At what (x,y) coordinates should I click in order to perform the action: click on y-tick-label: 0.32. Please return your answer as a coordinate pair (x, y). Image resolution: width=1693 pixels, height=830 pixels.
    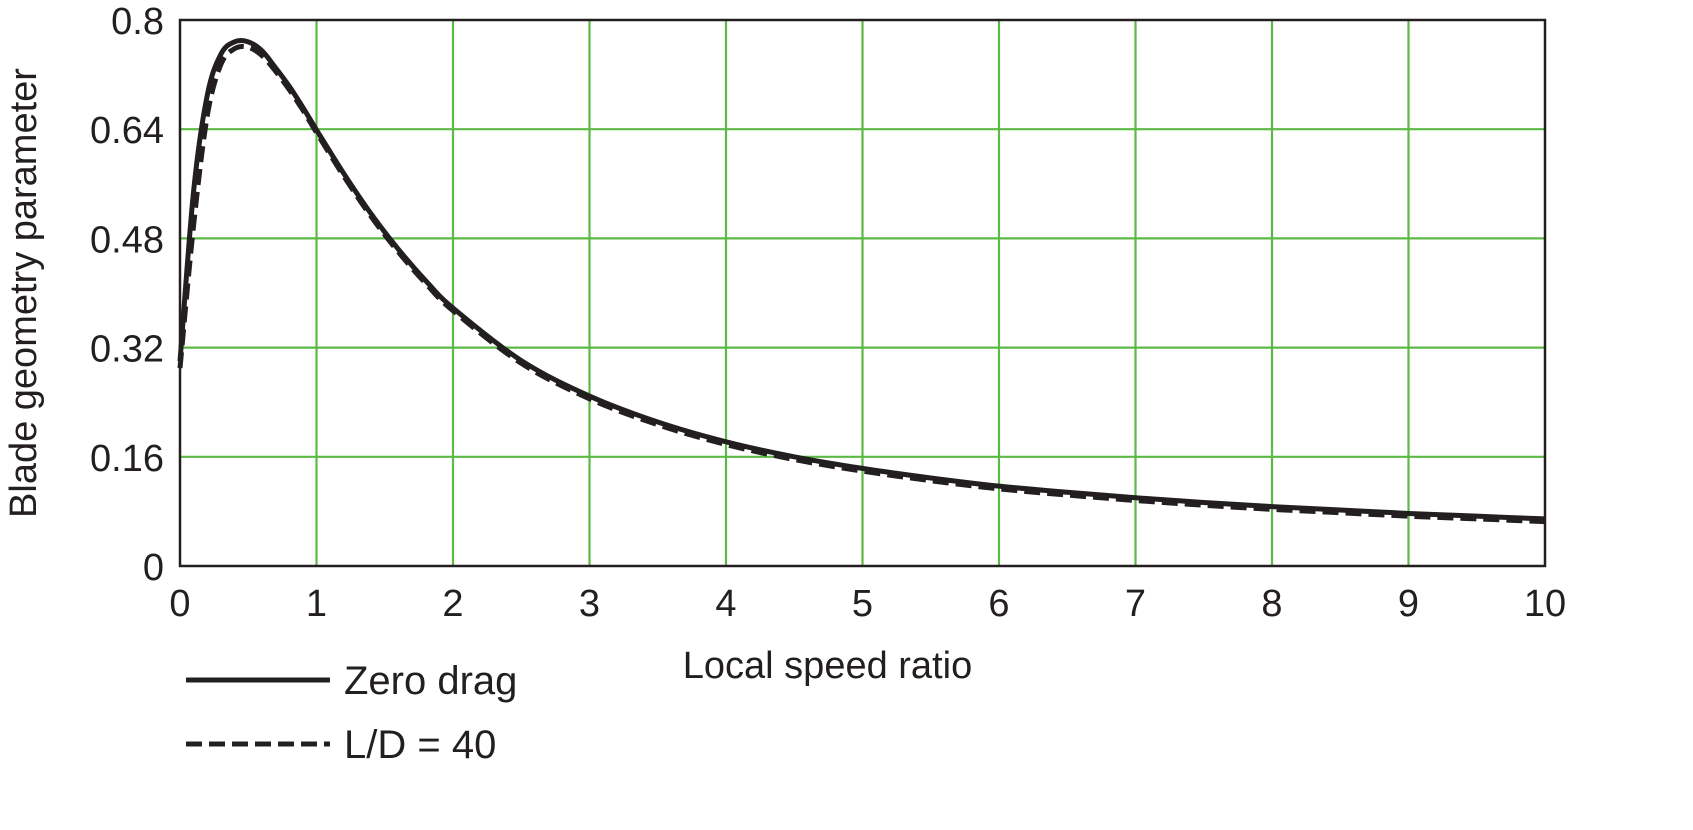
    Looking at the image, I should click on (127, 350).